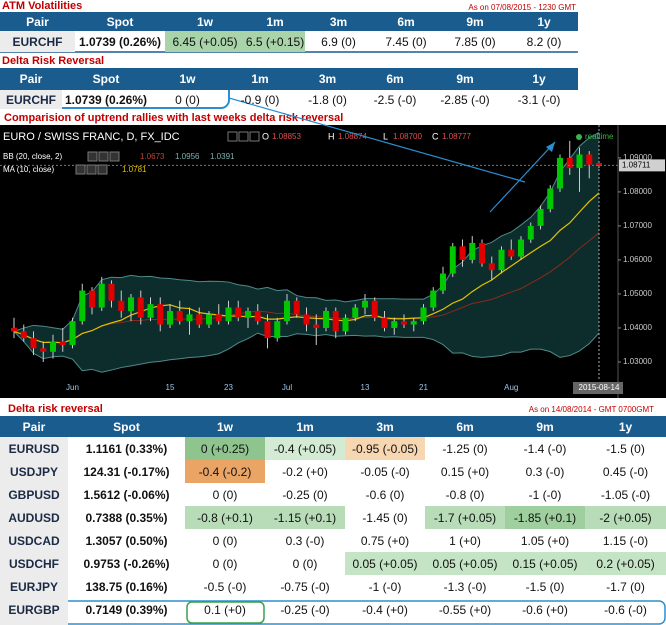 This screenshot has height=625, width=666. What do you see at coordinates (225, 609) in the screenshot?
I see `table-cell: 0.1 (+0)` at bounding box center [225, 609].